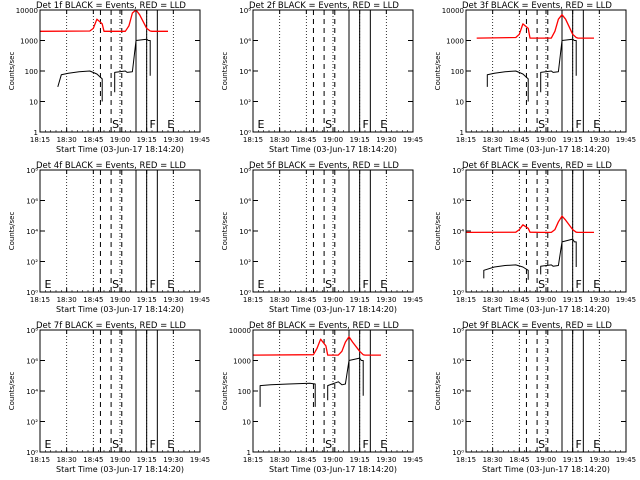  Describe the element at coordinates (111, 6) in the screenshot. I see `panel-title: Det 1f BLACK = Events, RED = LLD` at that location.